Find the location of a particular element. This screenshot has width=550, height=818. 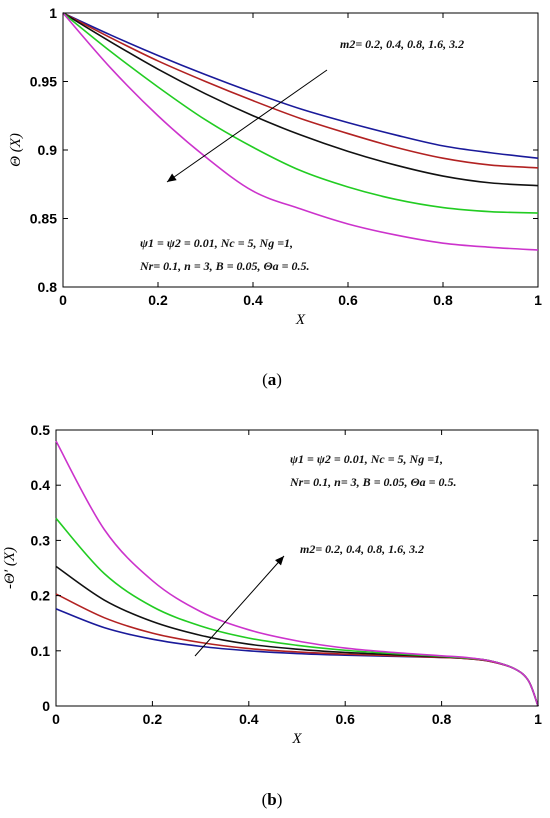

y-tick-label: 0.8 is located at coordinates (48, 287).